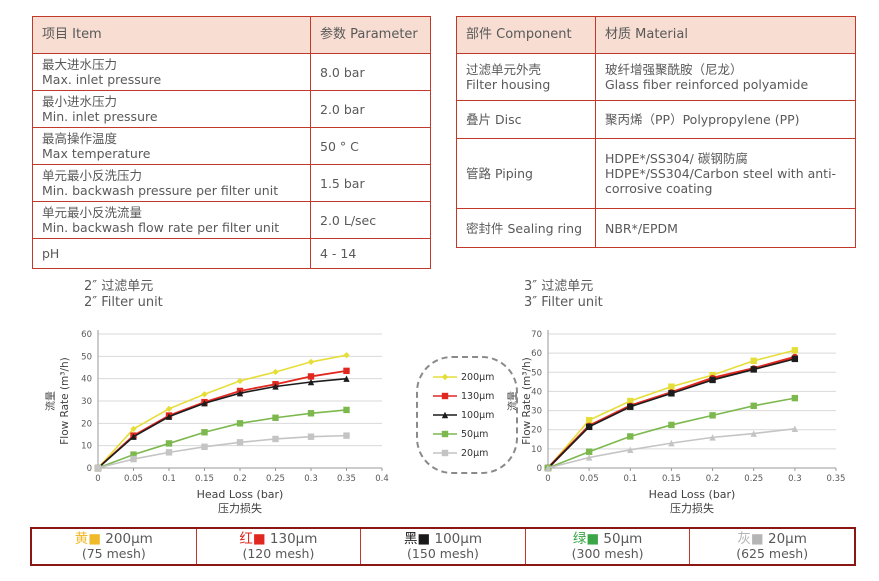 The height and width of the screenshot is (581, 879). What do you see at coordinates (50, 401) in the screenshot?
I see `svg-text: 流量` at bounding box center [50, 401].